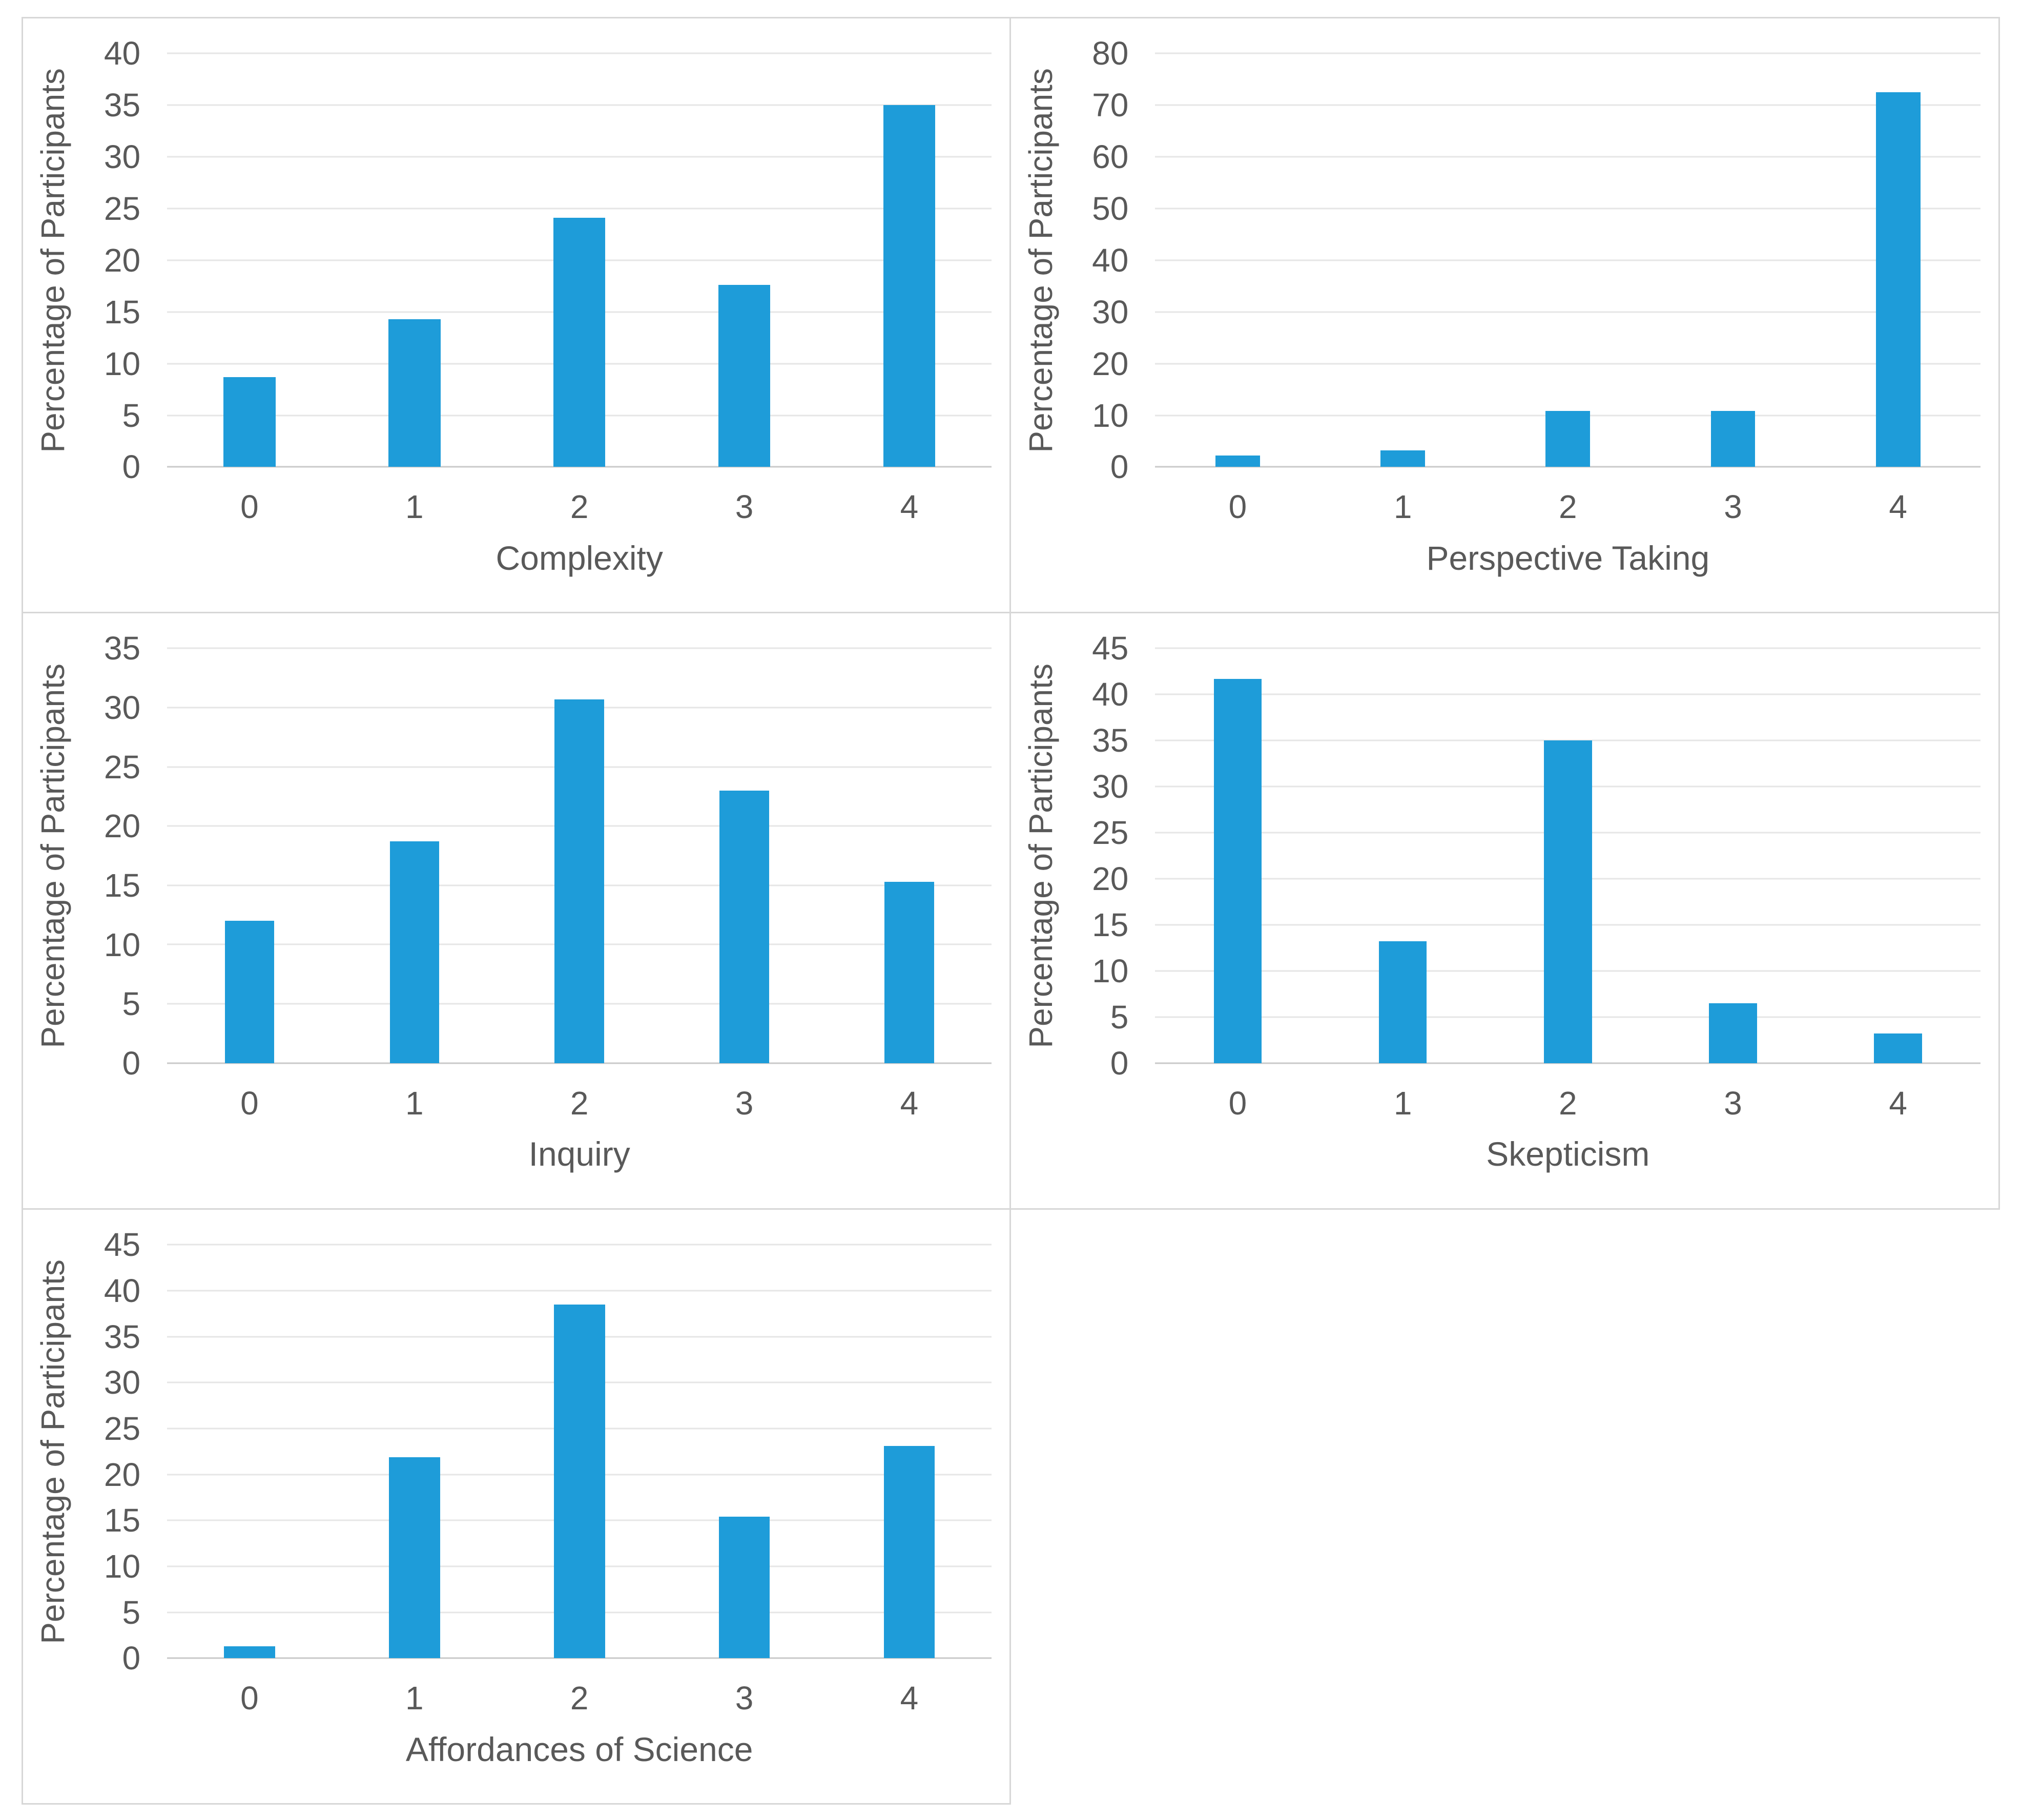 The width and height of the screenshot is (2022, 1820). I want to click on x-axis-title: Affordances of Science, so click(579, 1749).